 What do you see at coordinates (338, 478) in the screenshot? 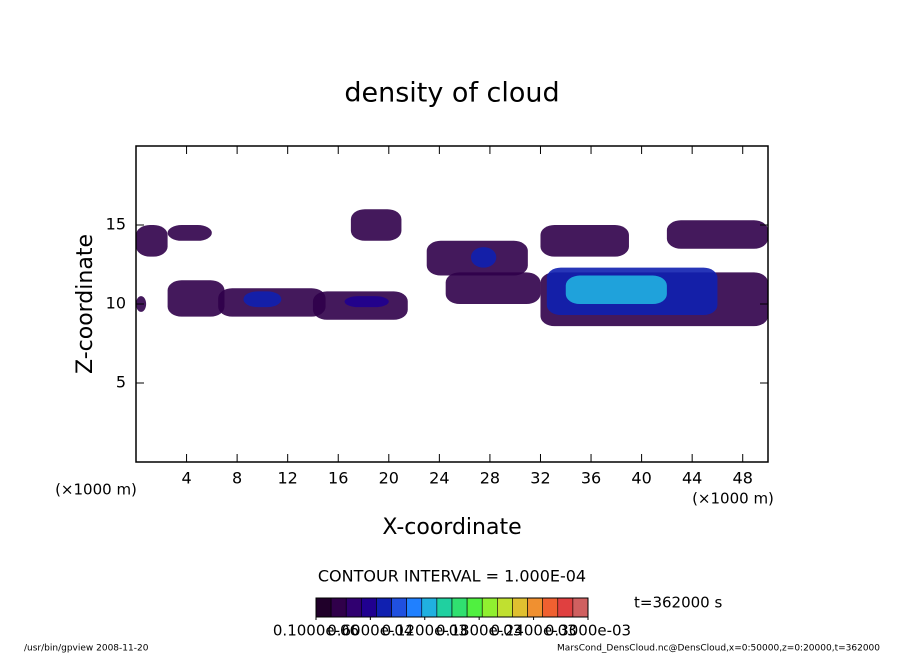
I see `x-tick-label: 16` at bounding box center [338, 478].